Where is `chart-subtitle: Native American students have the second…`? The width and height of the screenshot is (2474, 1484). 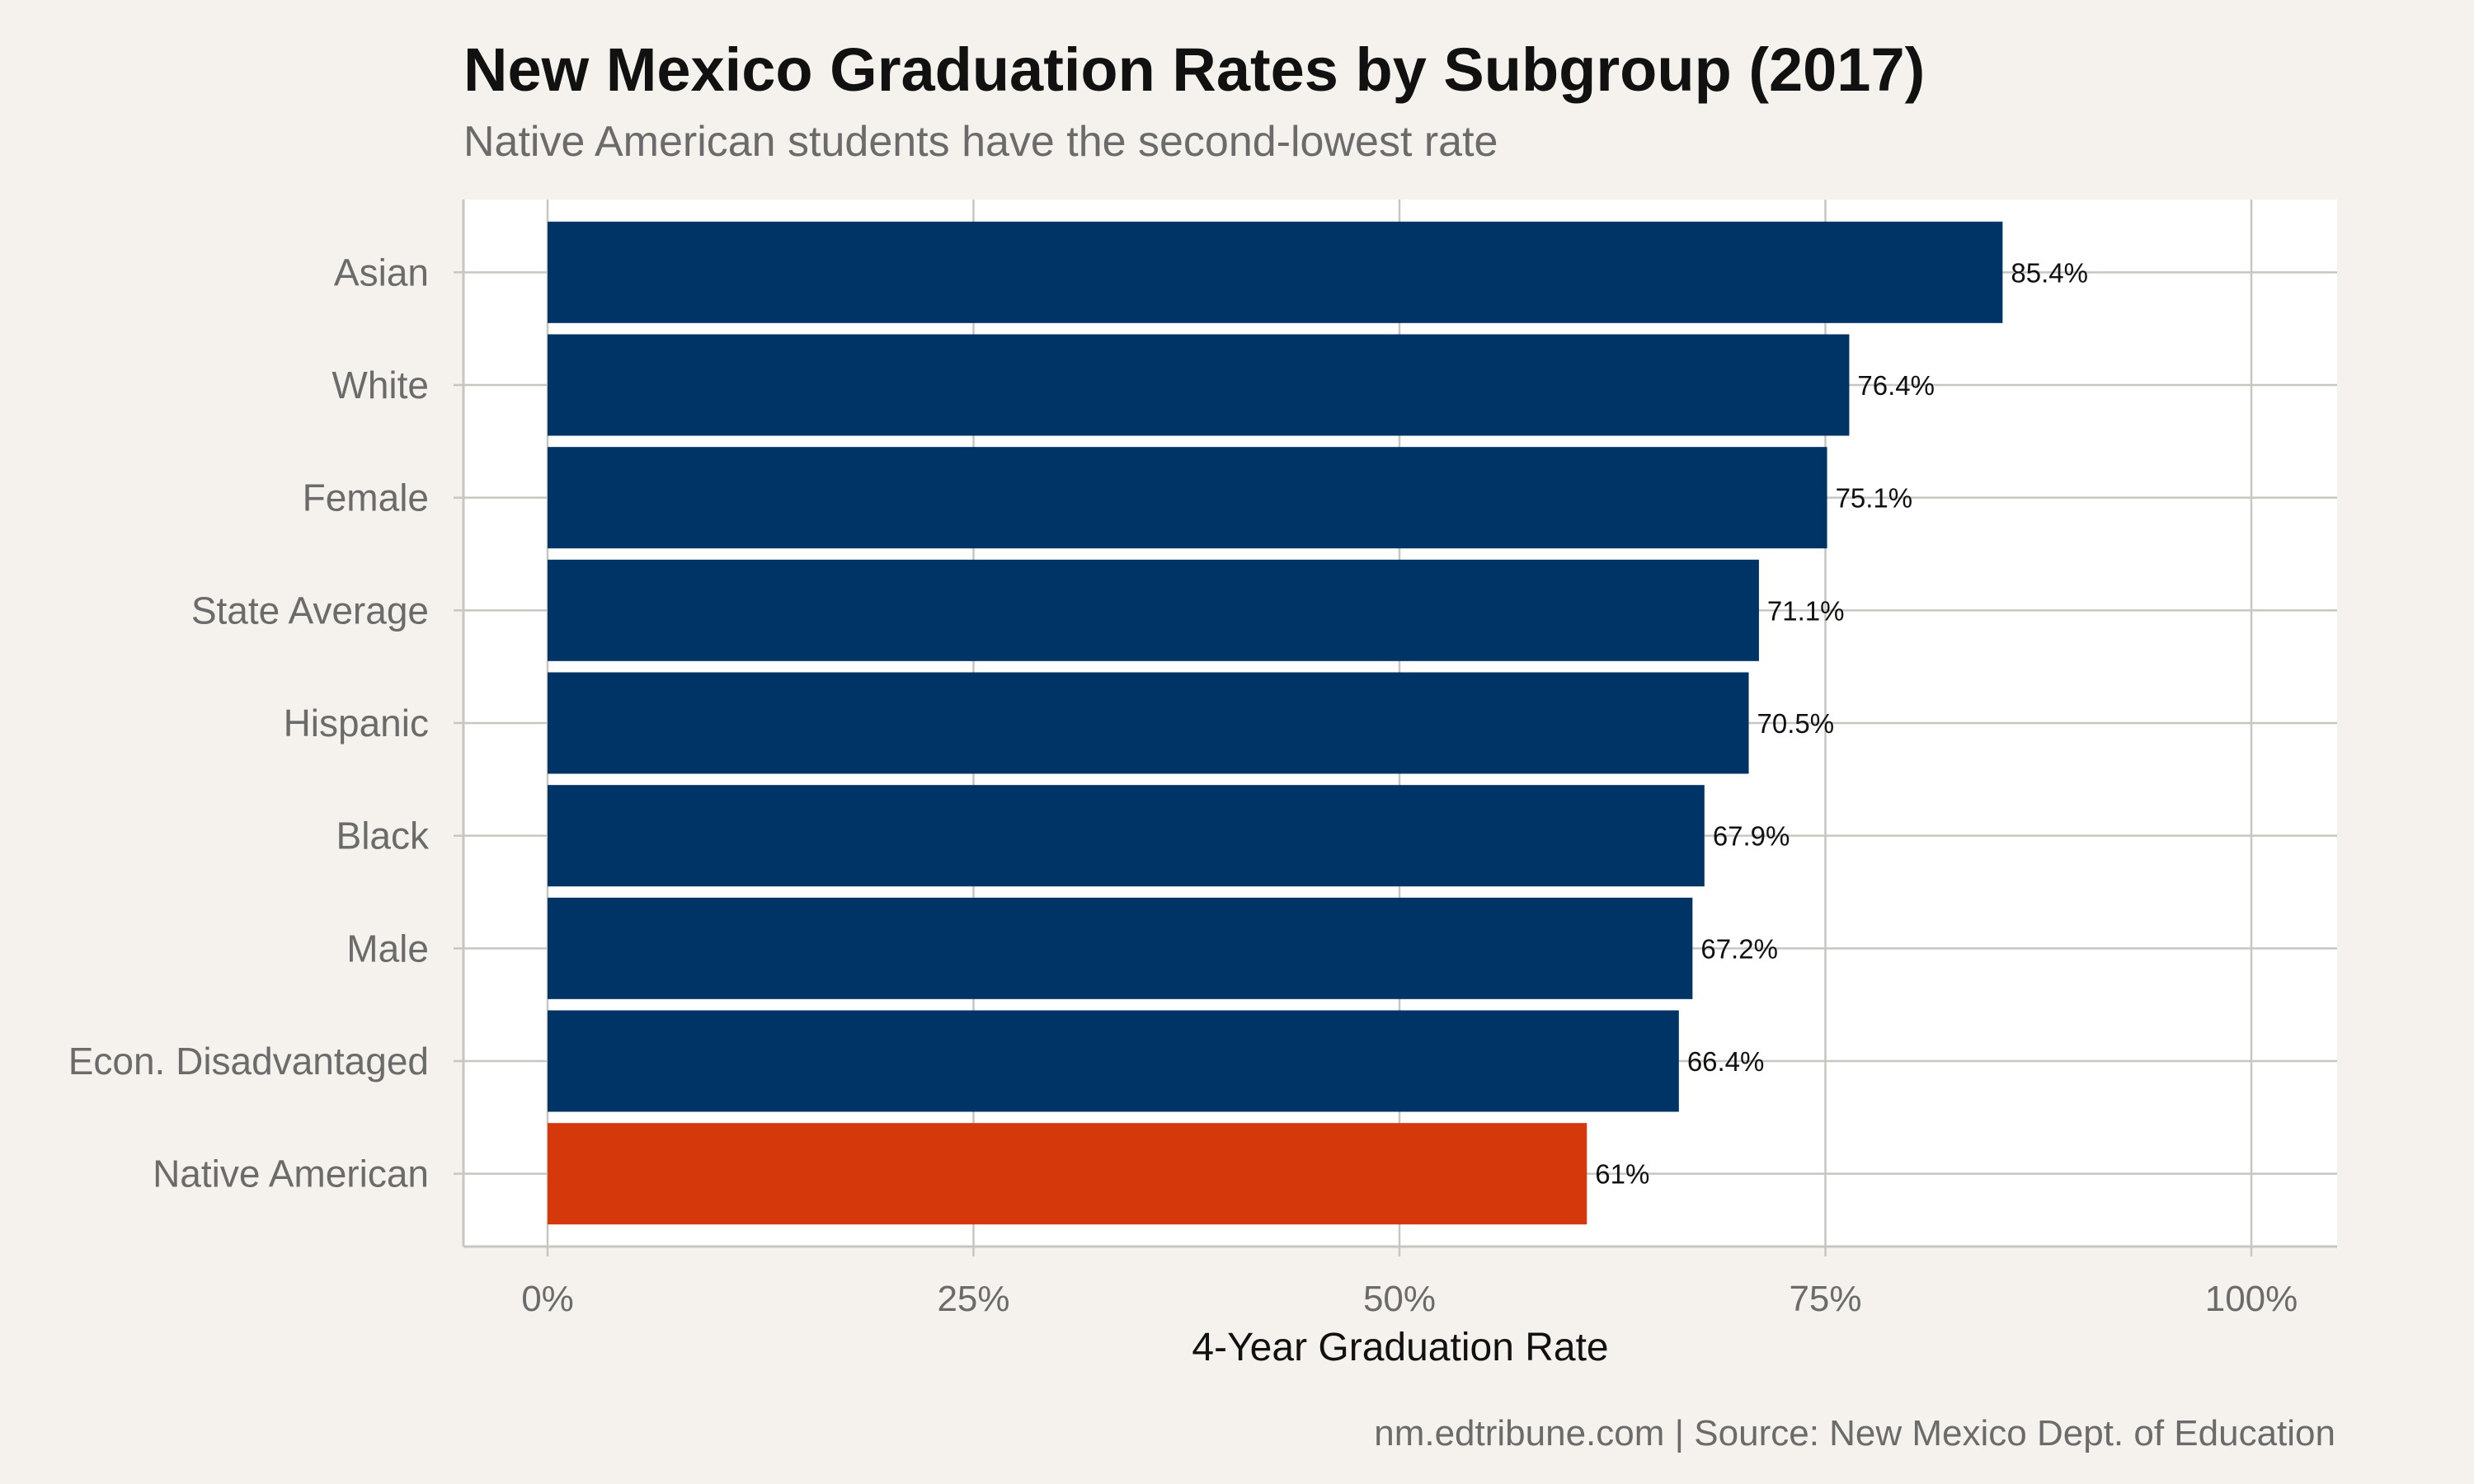
chart-subtitle: Native American students have the second… is located at coordinates (980, 142).